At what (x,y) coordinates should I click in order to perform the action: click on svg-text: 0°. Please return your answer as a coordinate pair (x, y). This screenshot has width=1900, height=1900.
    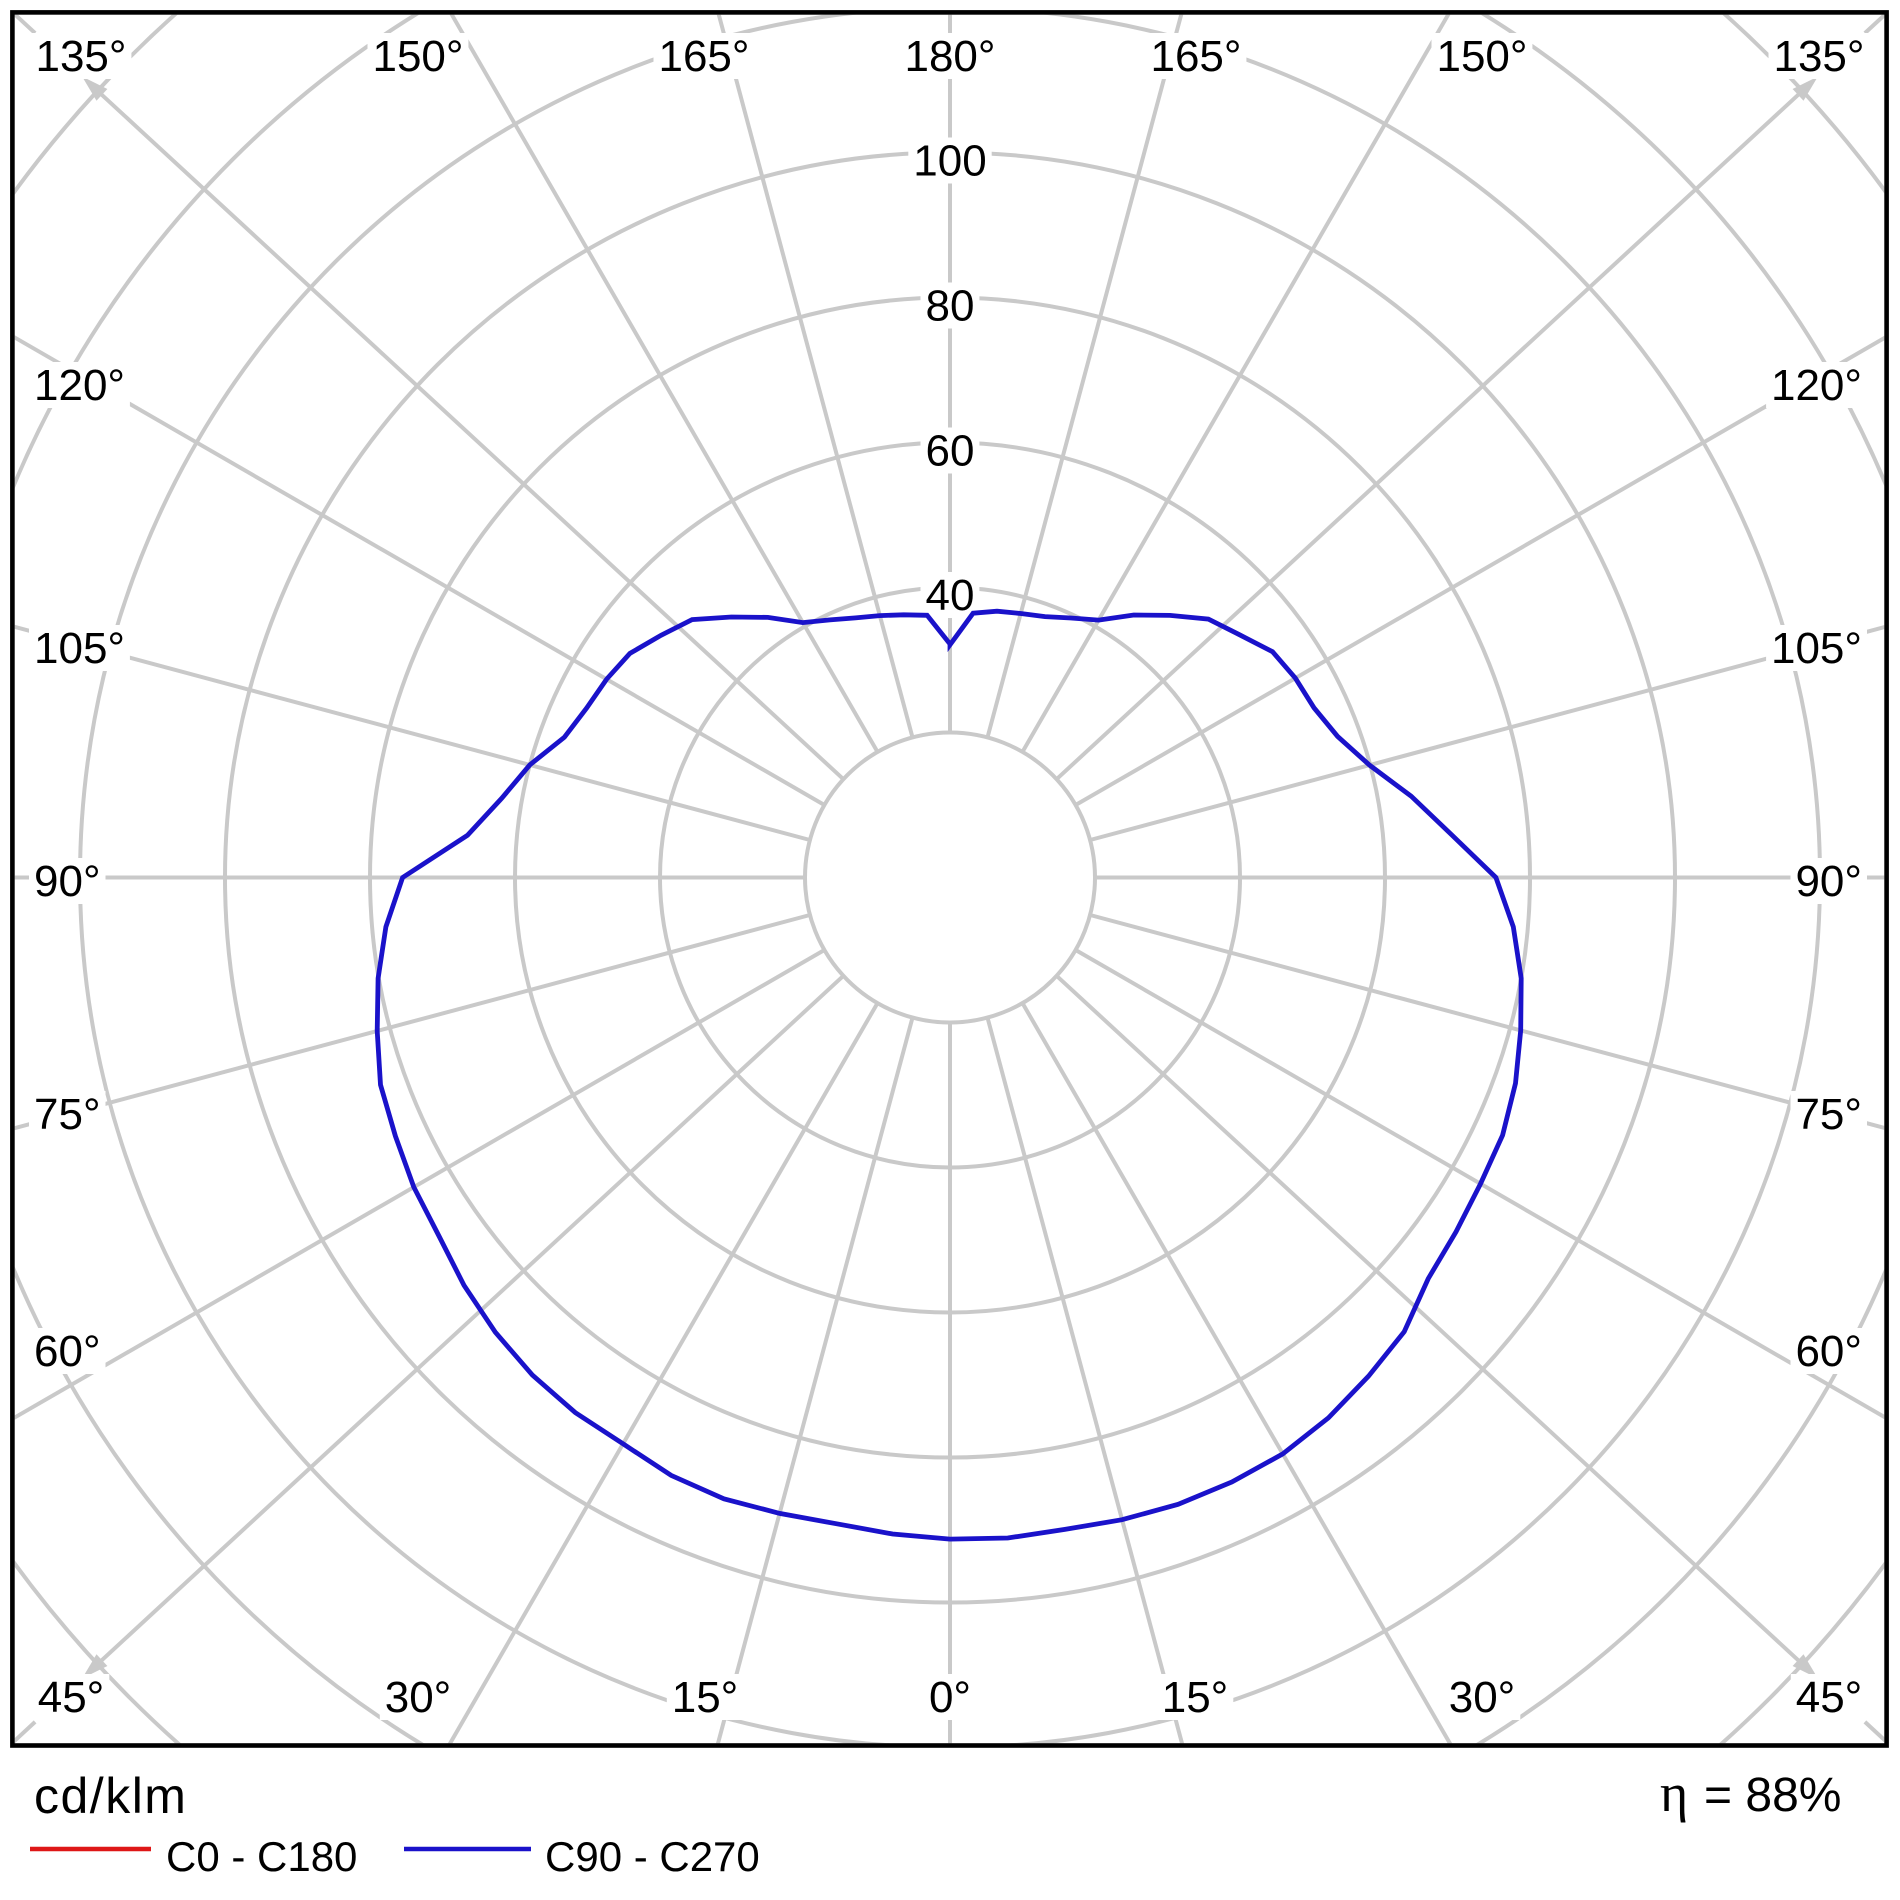
    Looking at the image, I should click on (950, 1697).